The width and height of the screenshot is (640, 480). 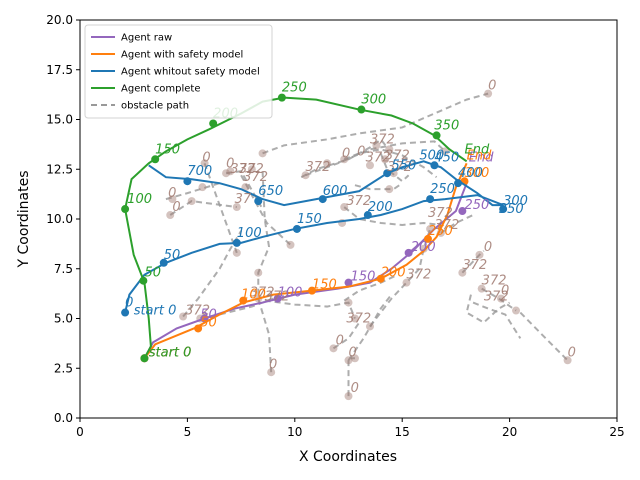 What do you see at coordinates (208, 322) in the screenshot?
I see `series-label: 50` at bounding box center [208, 322].